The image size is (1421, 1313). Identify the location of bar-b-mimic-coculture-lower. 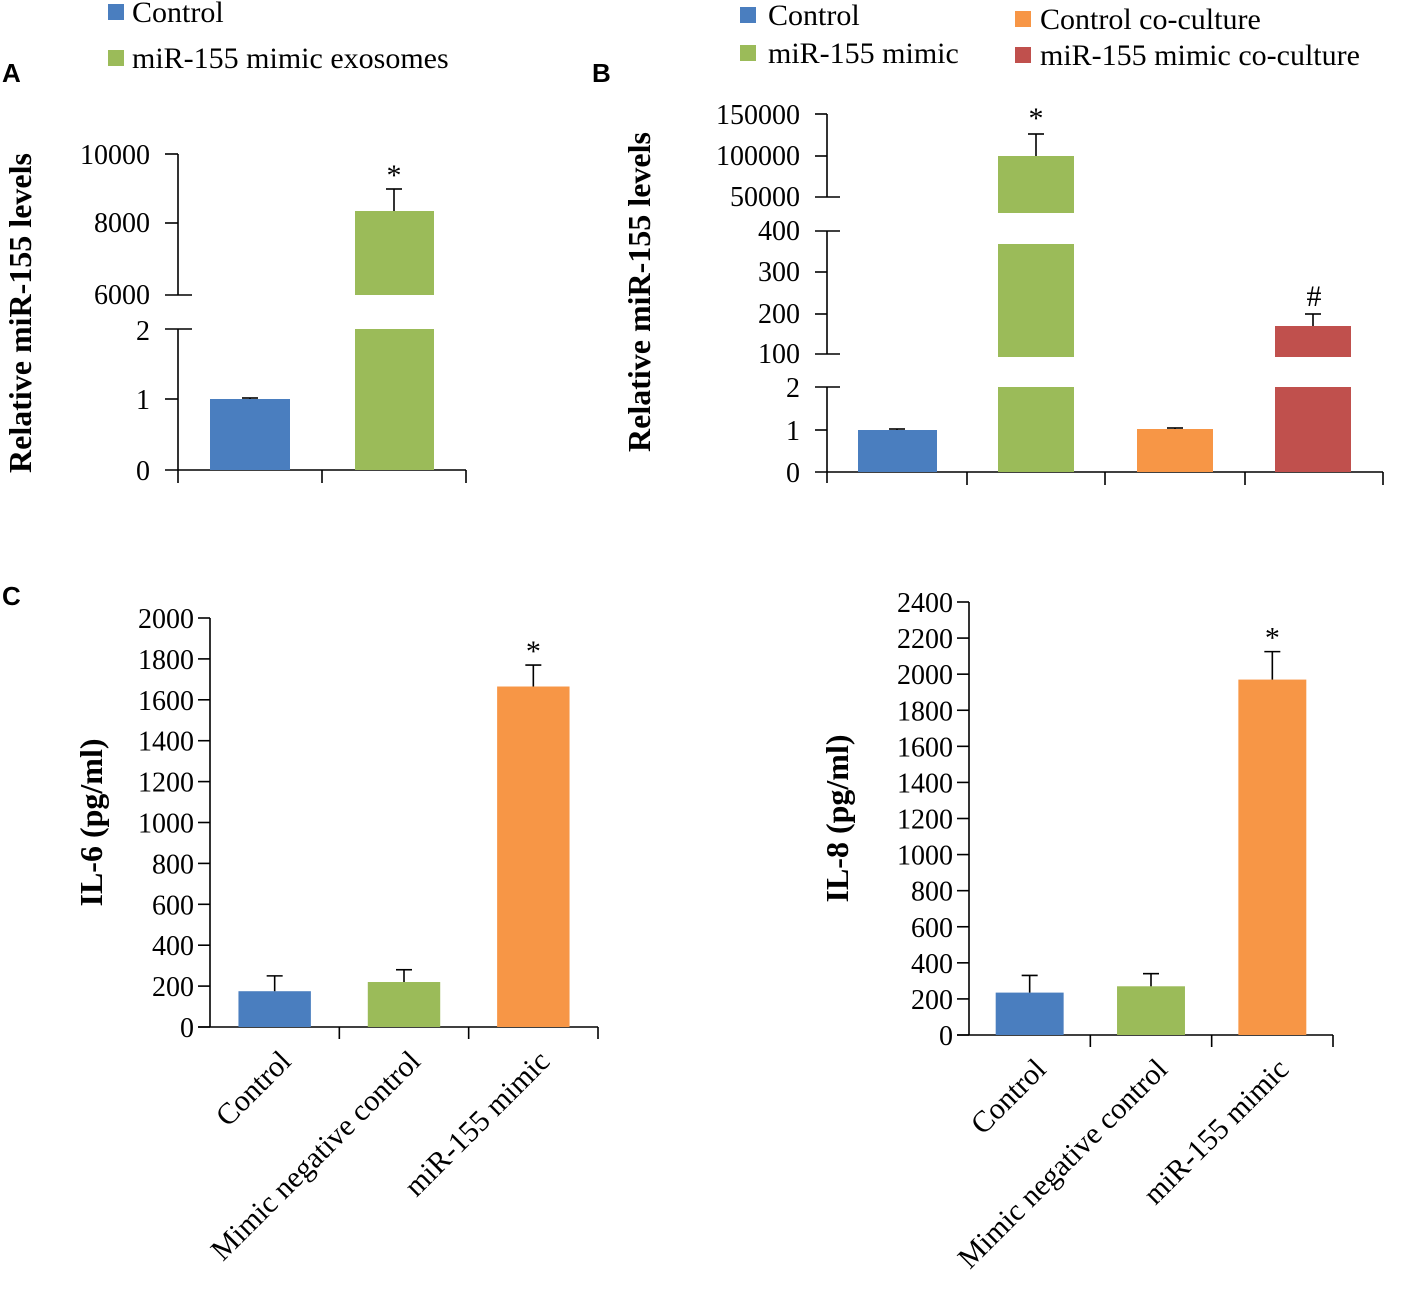
(1313, 429).